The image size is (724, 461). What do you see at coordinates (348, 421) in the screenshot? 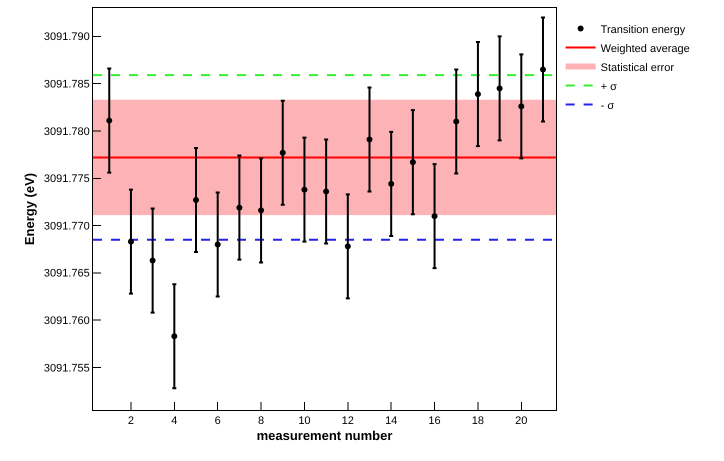
I see `x-tick-label: 12` at bounding box center [348, 421].